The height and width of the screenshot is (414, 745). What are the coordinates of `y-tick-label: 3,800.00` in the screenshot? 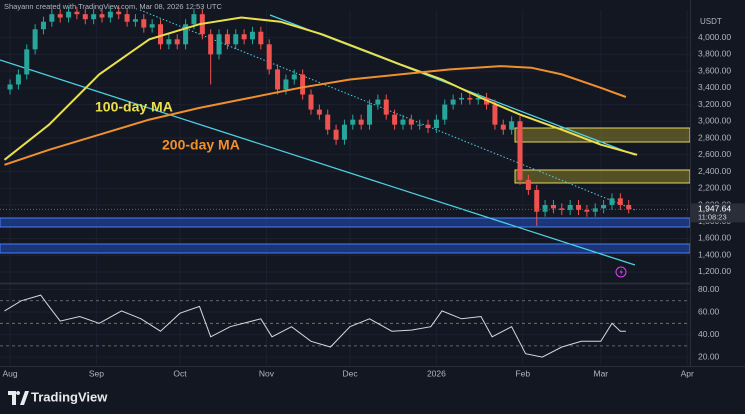 It's located at (714, 54).